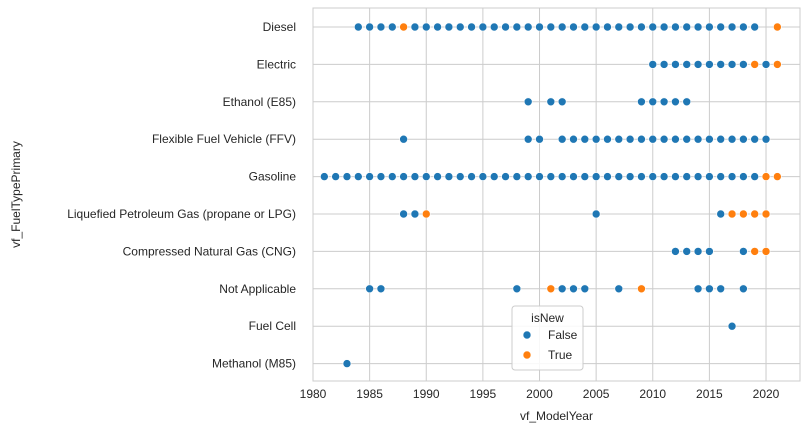 Image resolution: width=810 pixels, height=433 pixels. Describe the element at coordinates (403, 176) in the screenshot. I see `point-false-gasoline-1988` at that location.